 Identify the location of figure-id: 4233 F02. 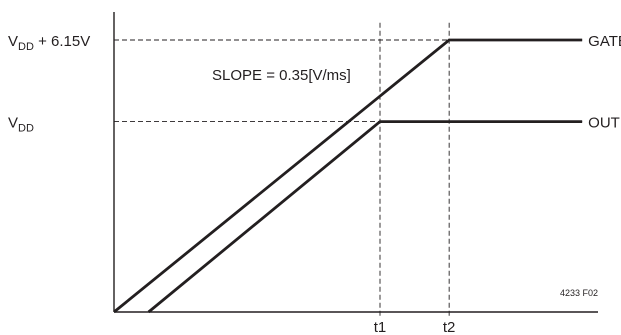
(579, 293).